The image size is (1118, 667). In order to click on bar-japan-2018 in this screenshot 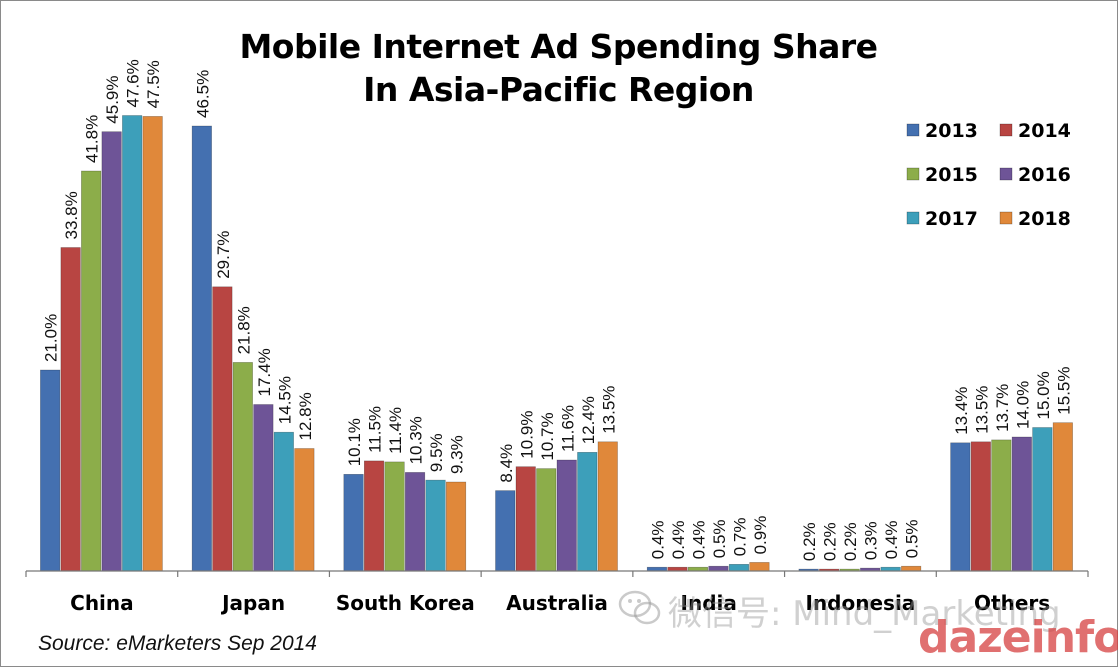, I will do `click(304, 510)`.